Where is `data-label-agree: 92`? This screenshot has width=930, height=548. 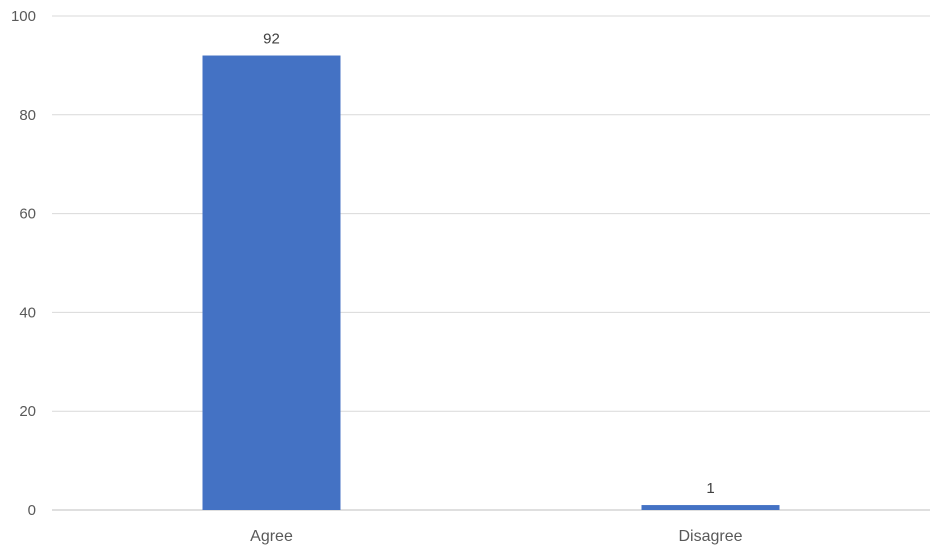
data-label-agree: 92 is located at coordinates (271, 39).